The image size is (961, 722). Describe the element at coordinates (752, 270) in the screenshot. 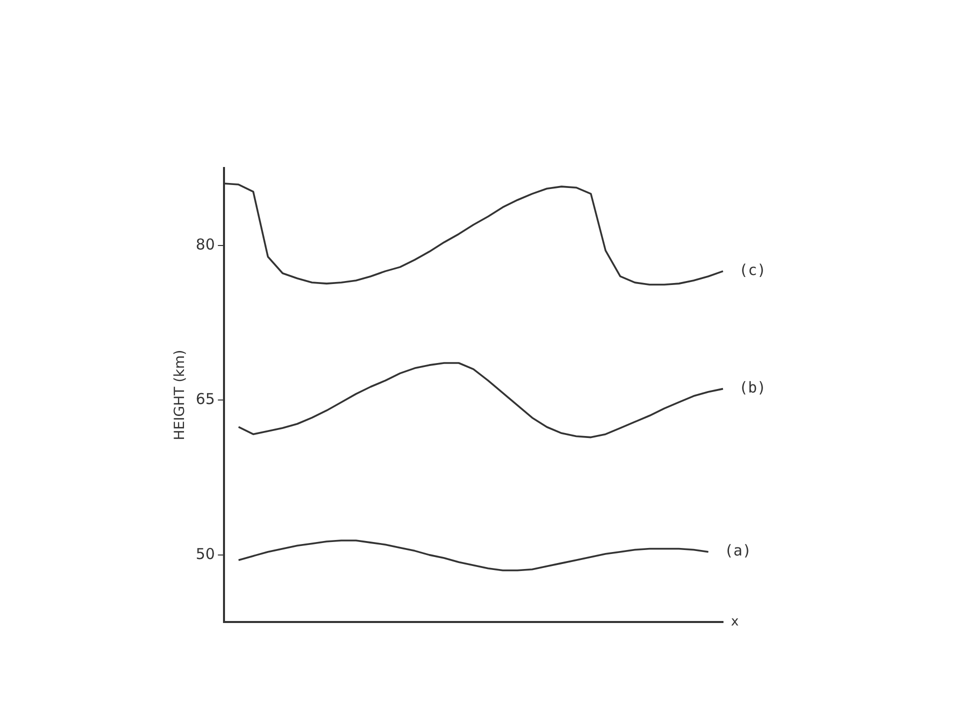

I see `series-label: (c)` at that location.